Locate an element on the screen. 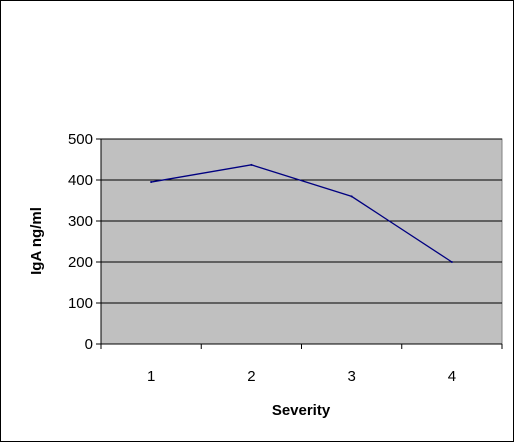 This screenshot has height=442, width=514. y-axis-title: IgA ng/ml is located at coordinates (36, 241).